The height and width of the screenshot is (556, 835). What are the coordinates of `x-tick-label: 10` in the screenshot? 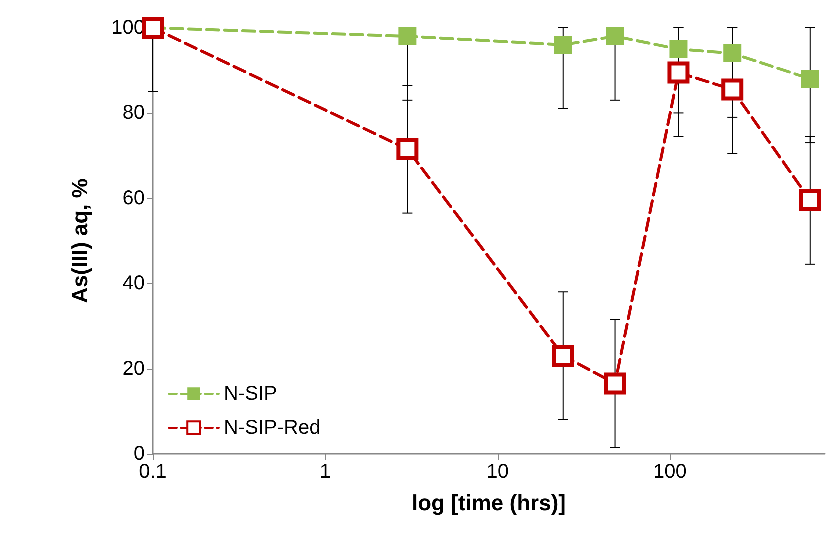 It's located at (497, 472).